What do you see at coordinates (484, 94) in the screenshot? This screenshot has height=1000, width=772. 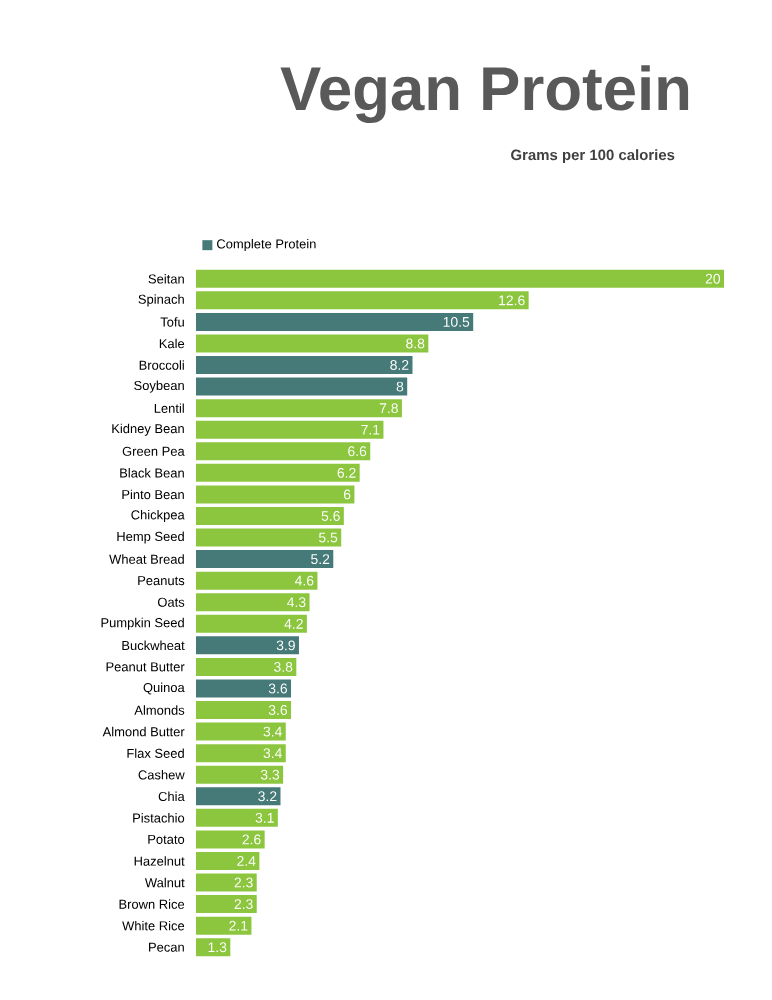 I see `chart-title: Vegan Protein` at bounding box center [484, 94].